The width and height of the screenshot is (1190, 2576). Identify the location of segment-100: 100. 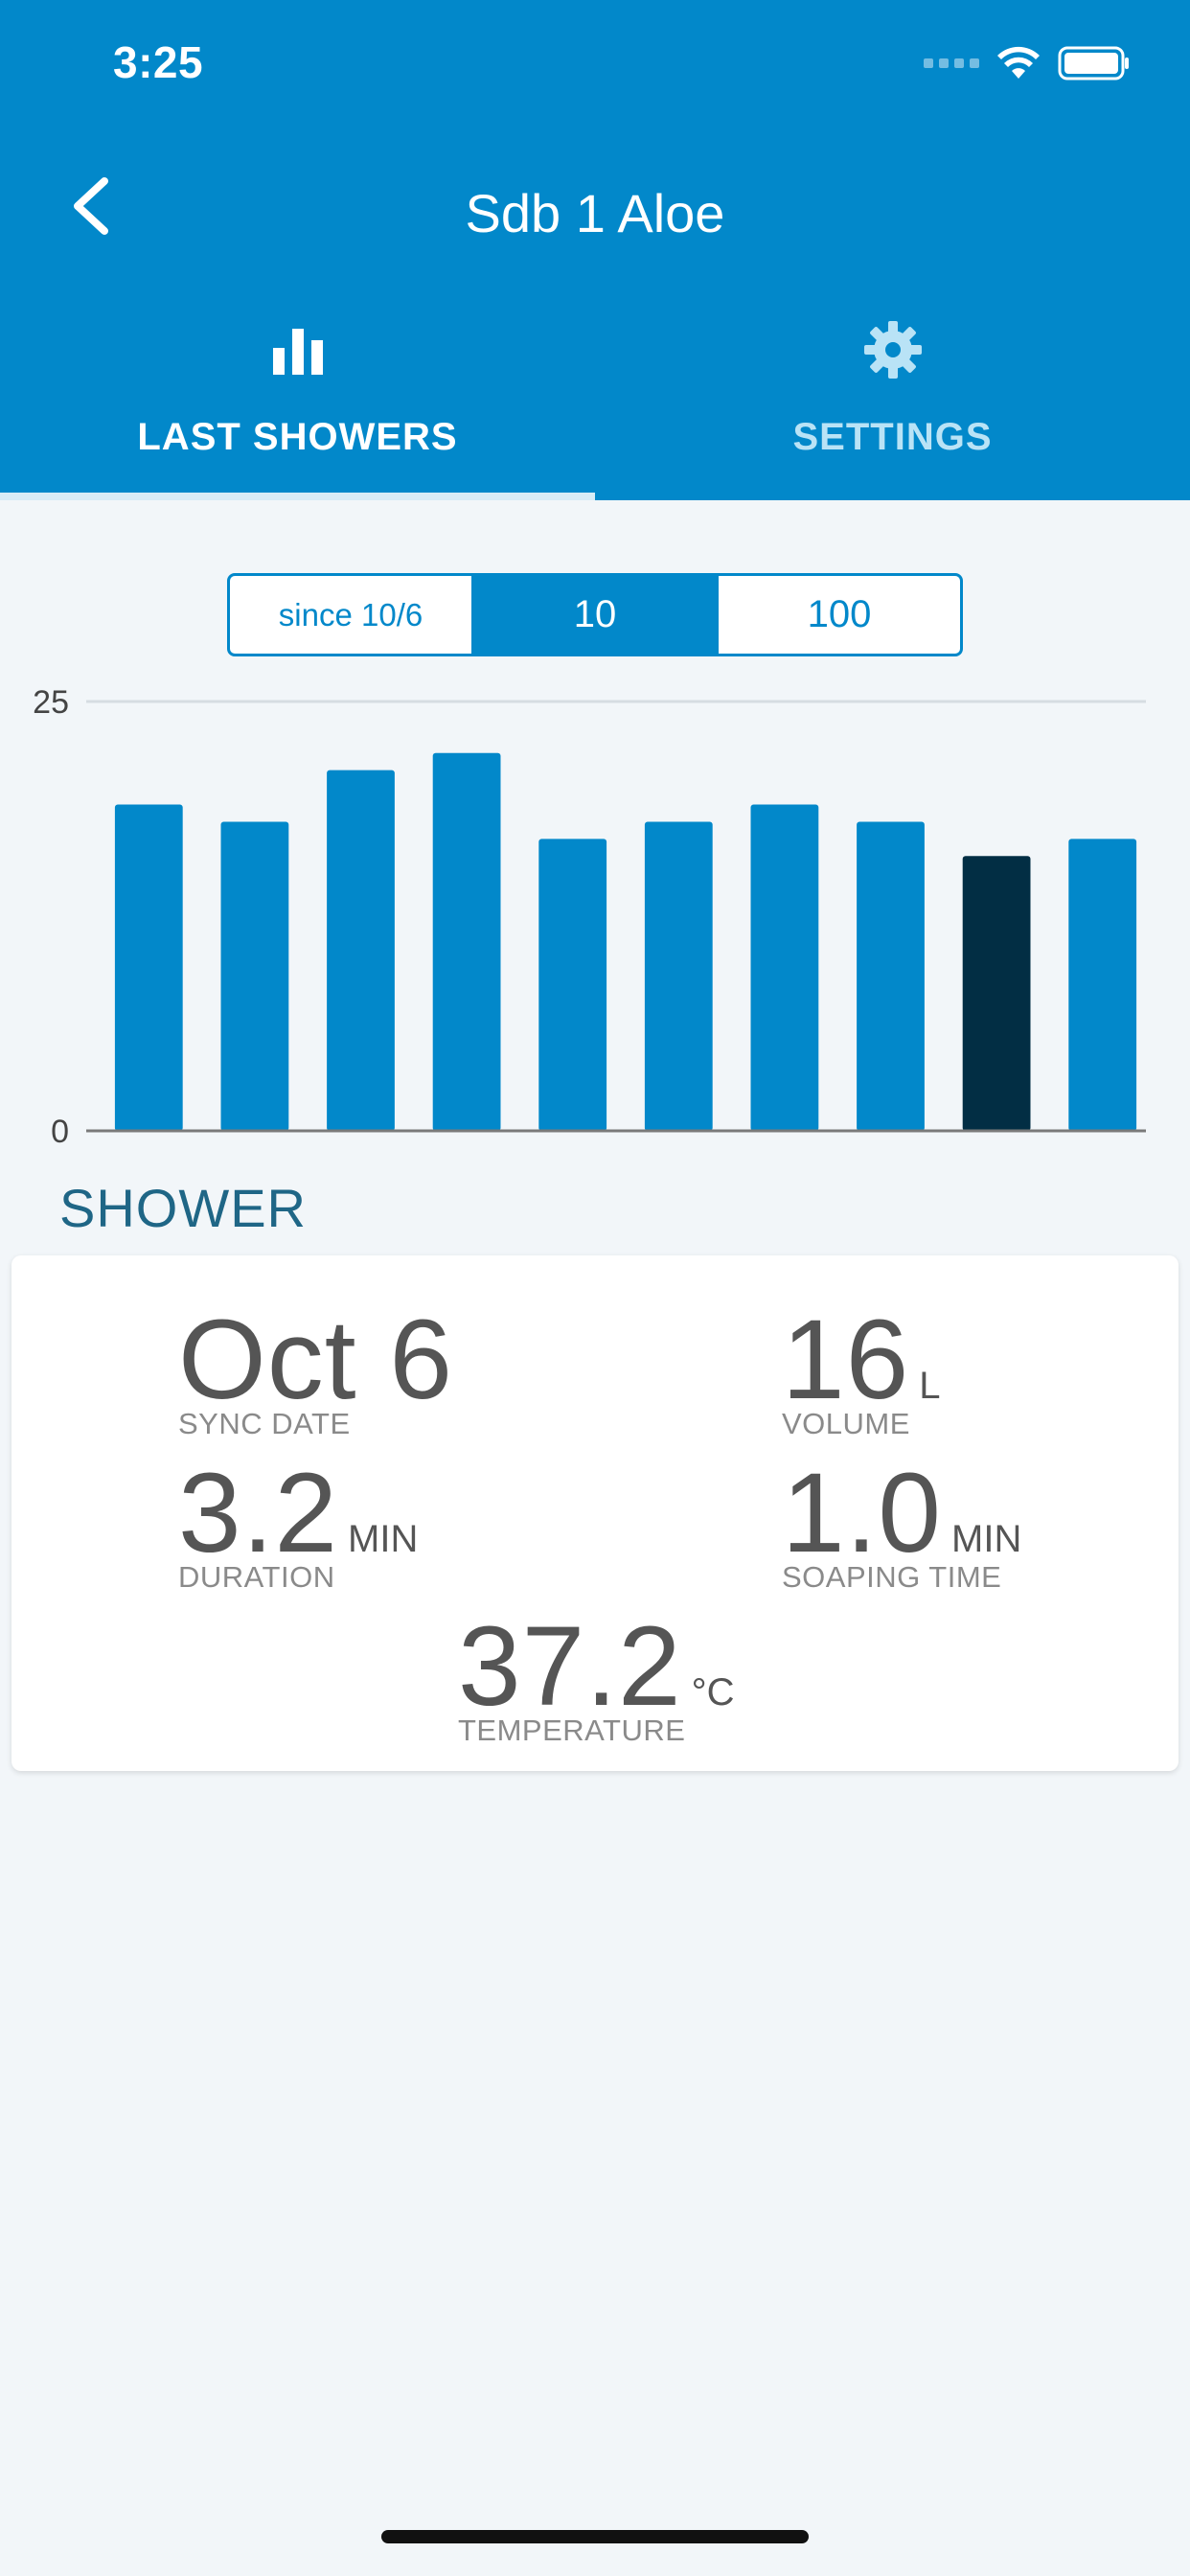
(838, 615).